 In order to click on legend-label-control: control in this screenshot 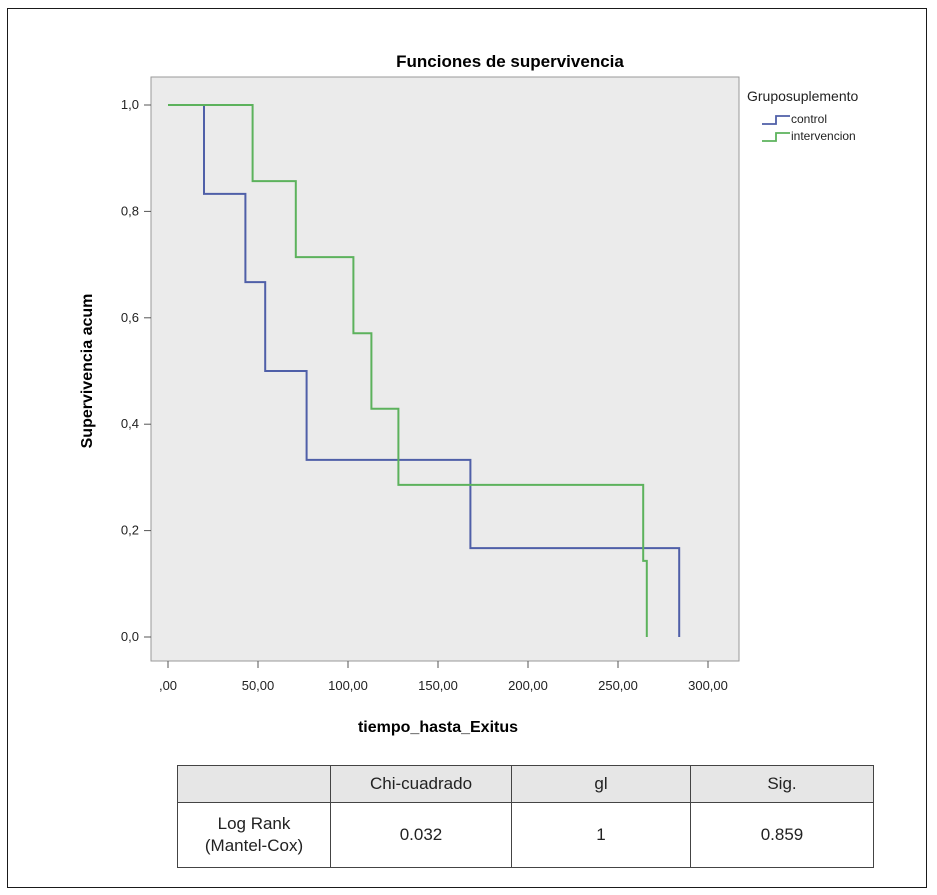, I will do `click(809, 119)`.